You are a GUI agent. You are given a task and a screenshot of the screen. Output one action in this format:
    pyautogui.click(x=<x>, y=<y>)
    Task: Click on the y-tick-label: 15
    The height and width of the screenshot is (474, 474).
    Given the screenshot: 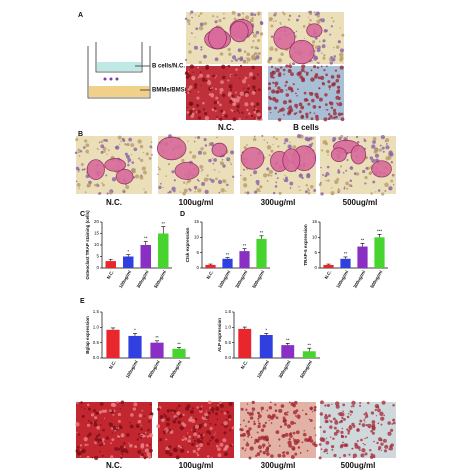 What is the action you would take?
    pyautogui.click(x=315, y=221)
    